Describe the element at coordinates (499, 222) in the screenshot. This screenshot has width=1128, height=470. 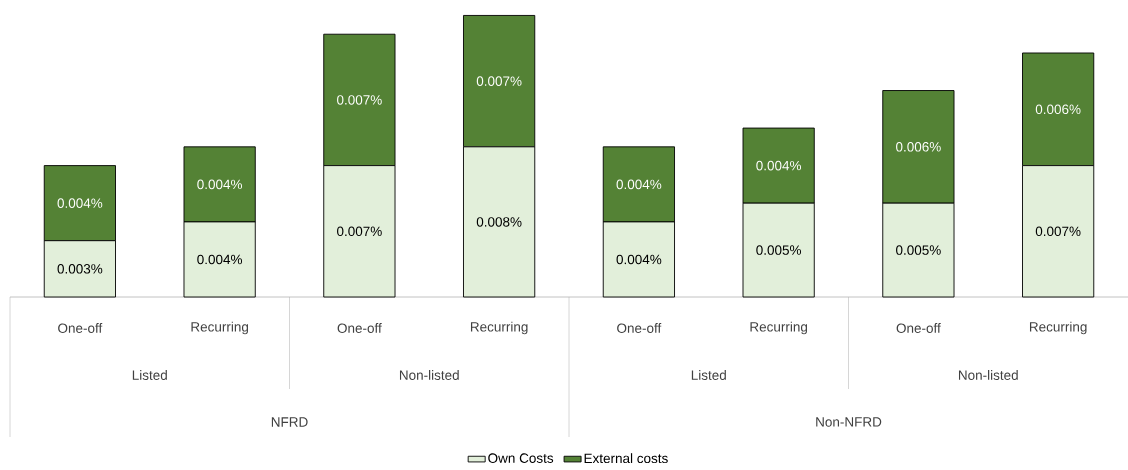
I see `data-label: 0.008%` at that location.